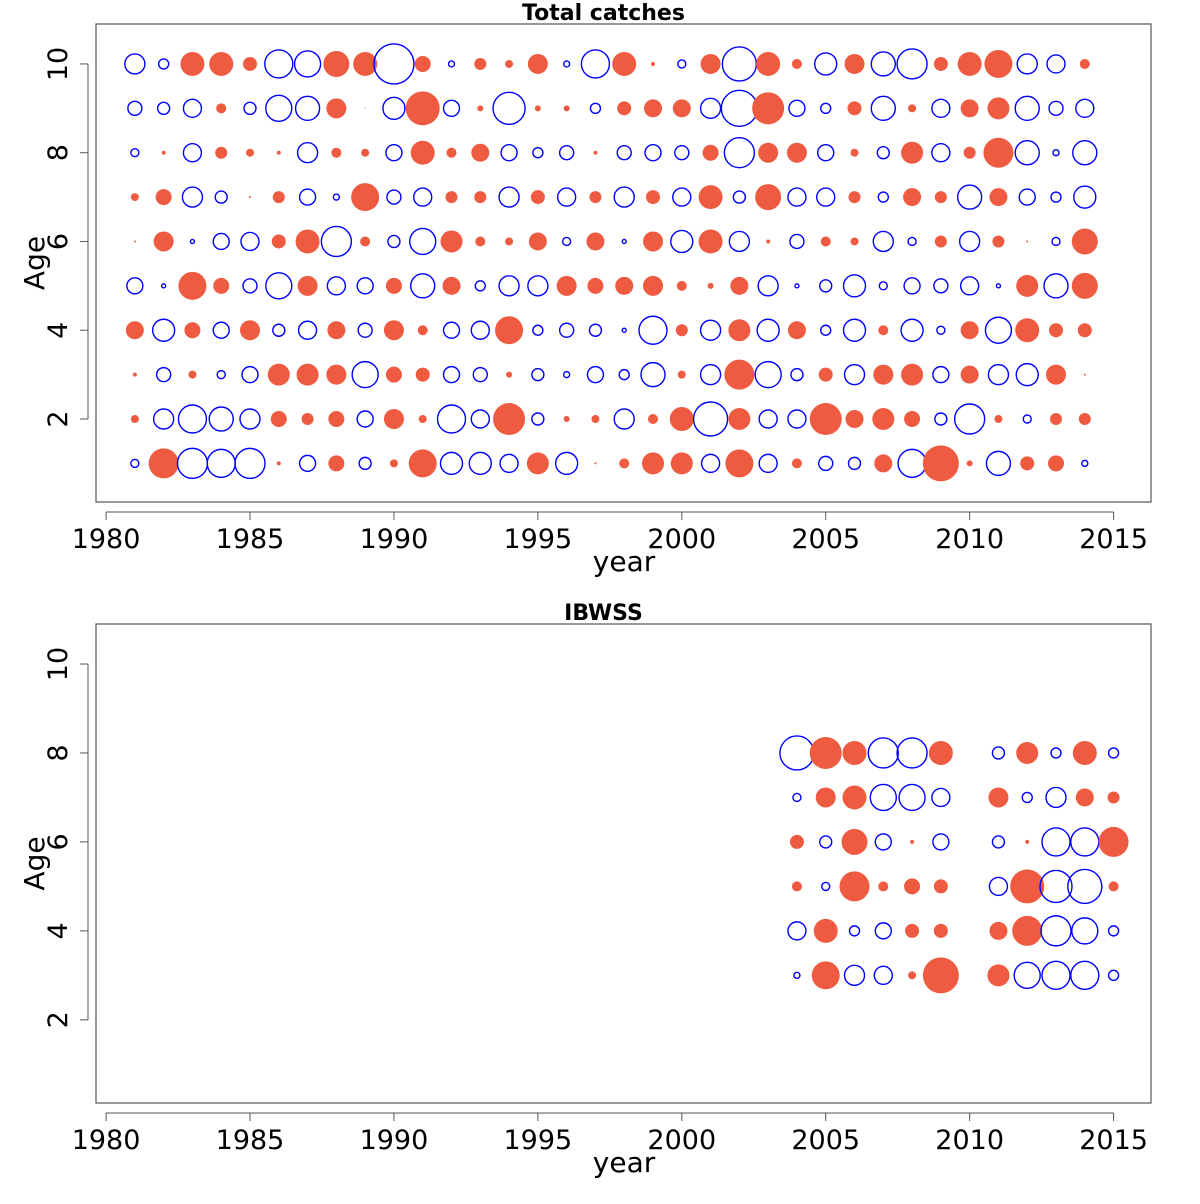  I want to click on x-axis-label: year, so click(624, 561).